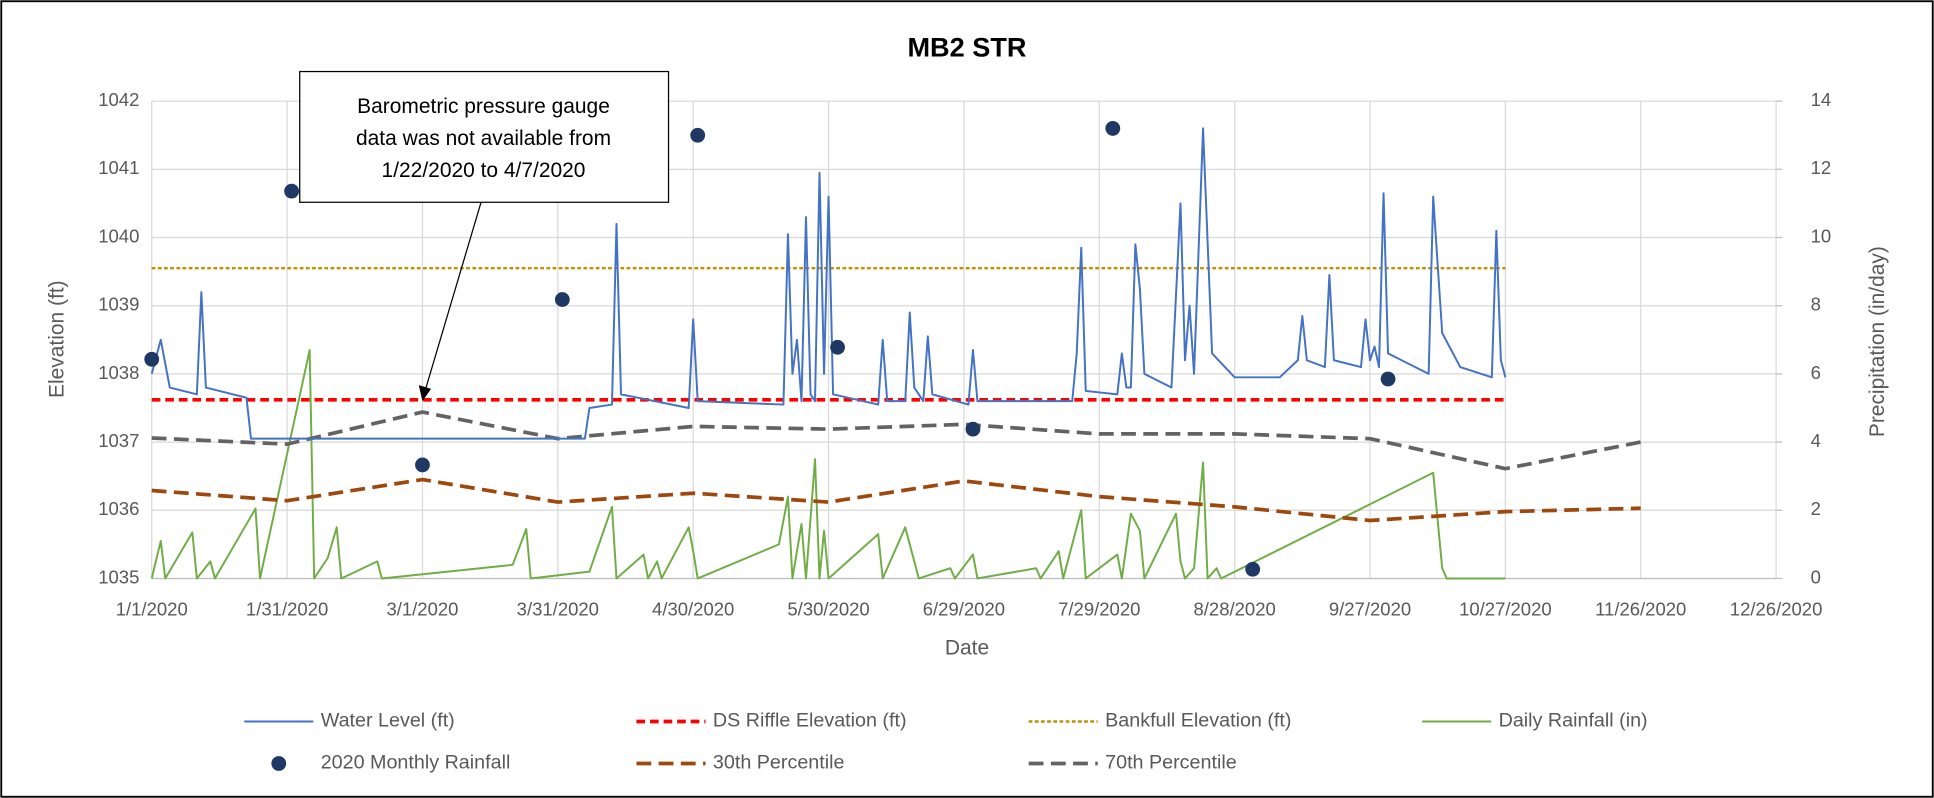 The width and height of the screenshot is (1934, 798). Describe the element at coordinates (279, 763) in the screenshot. I see `legend-marker` at that location.